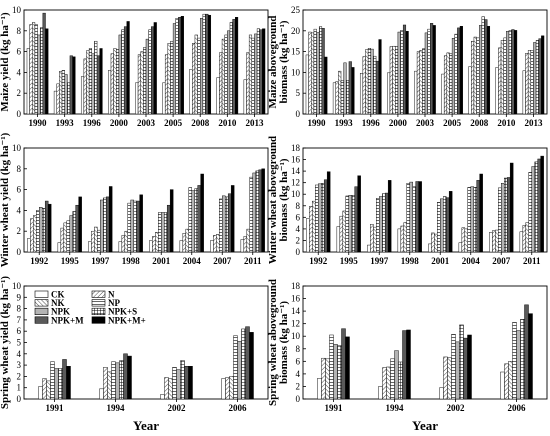 This screenshot has height=436, width=550. I want to click on y-tick-label: 10, so click(17, 10).